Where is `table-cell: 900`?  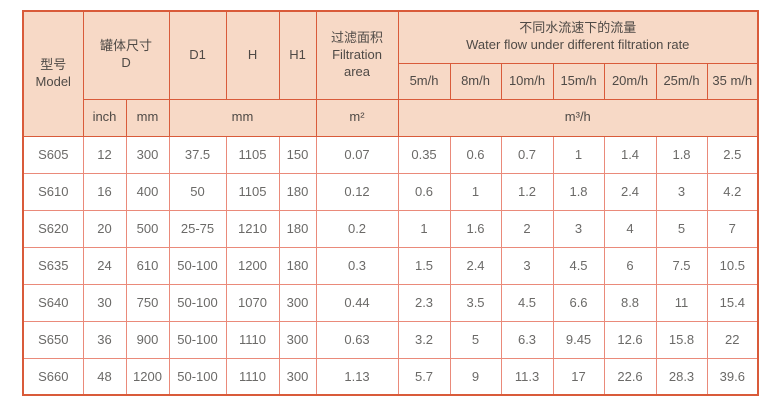
table-cell: 900 is located at coordinates (147, 339).